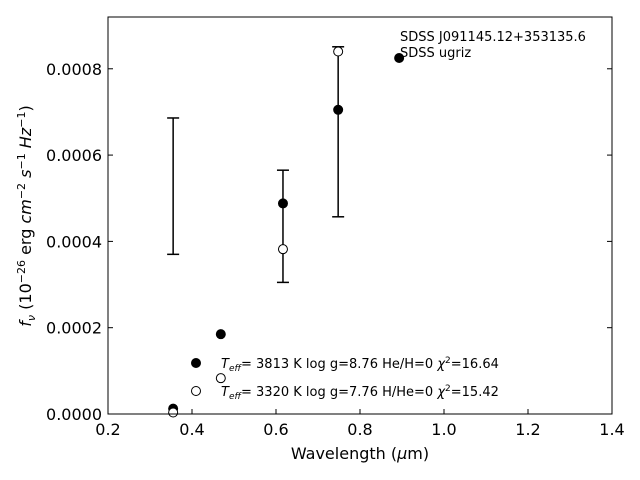 Image resolution: width=640 pixels, height=480 pixels. I want to click on y-tick-label: 0.0002, so click(74, 328).